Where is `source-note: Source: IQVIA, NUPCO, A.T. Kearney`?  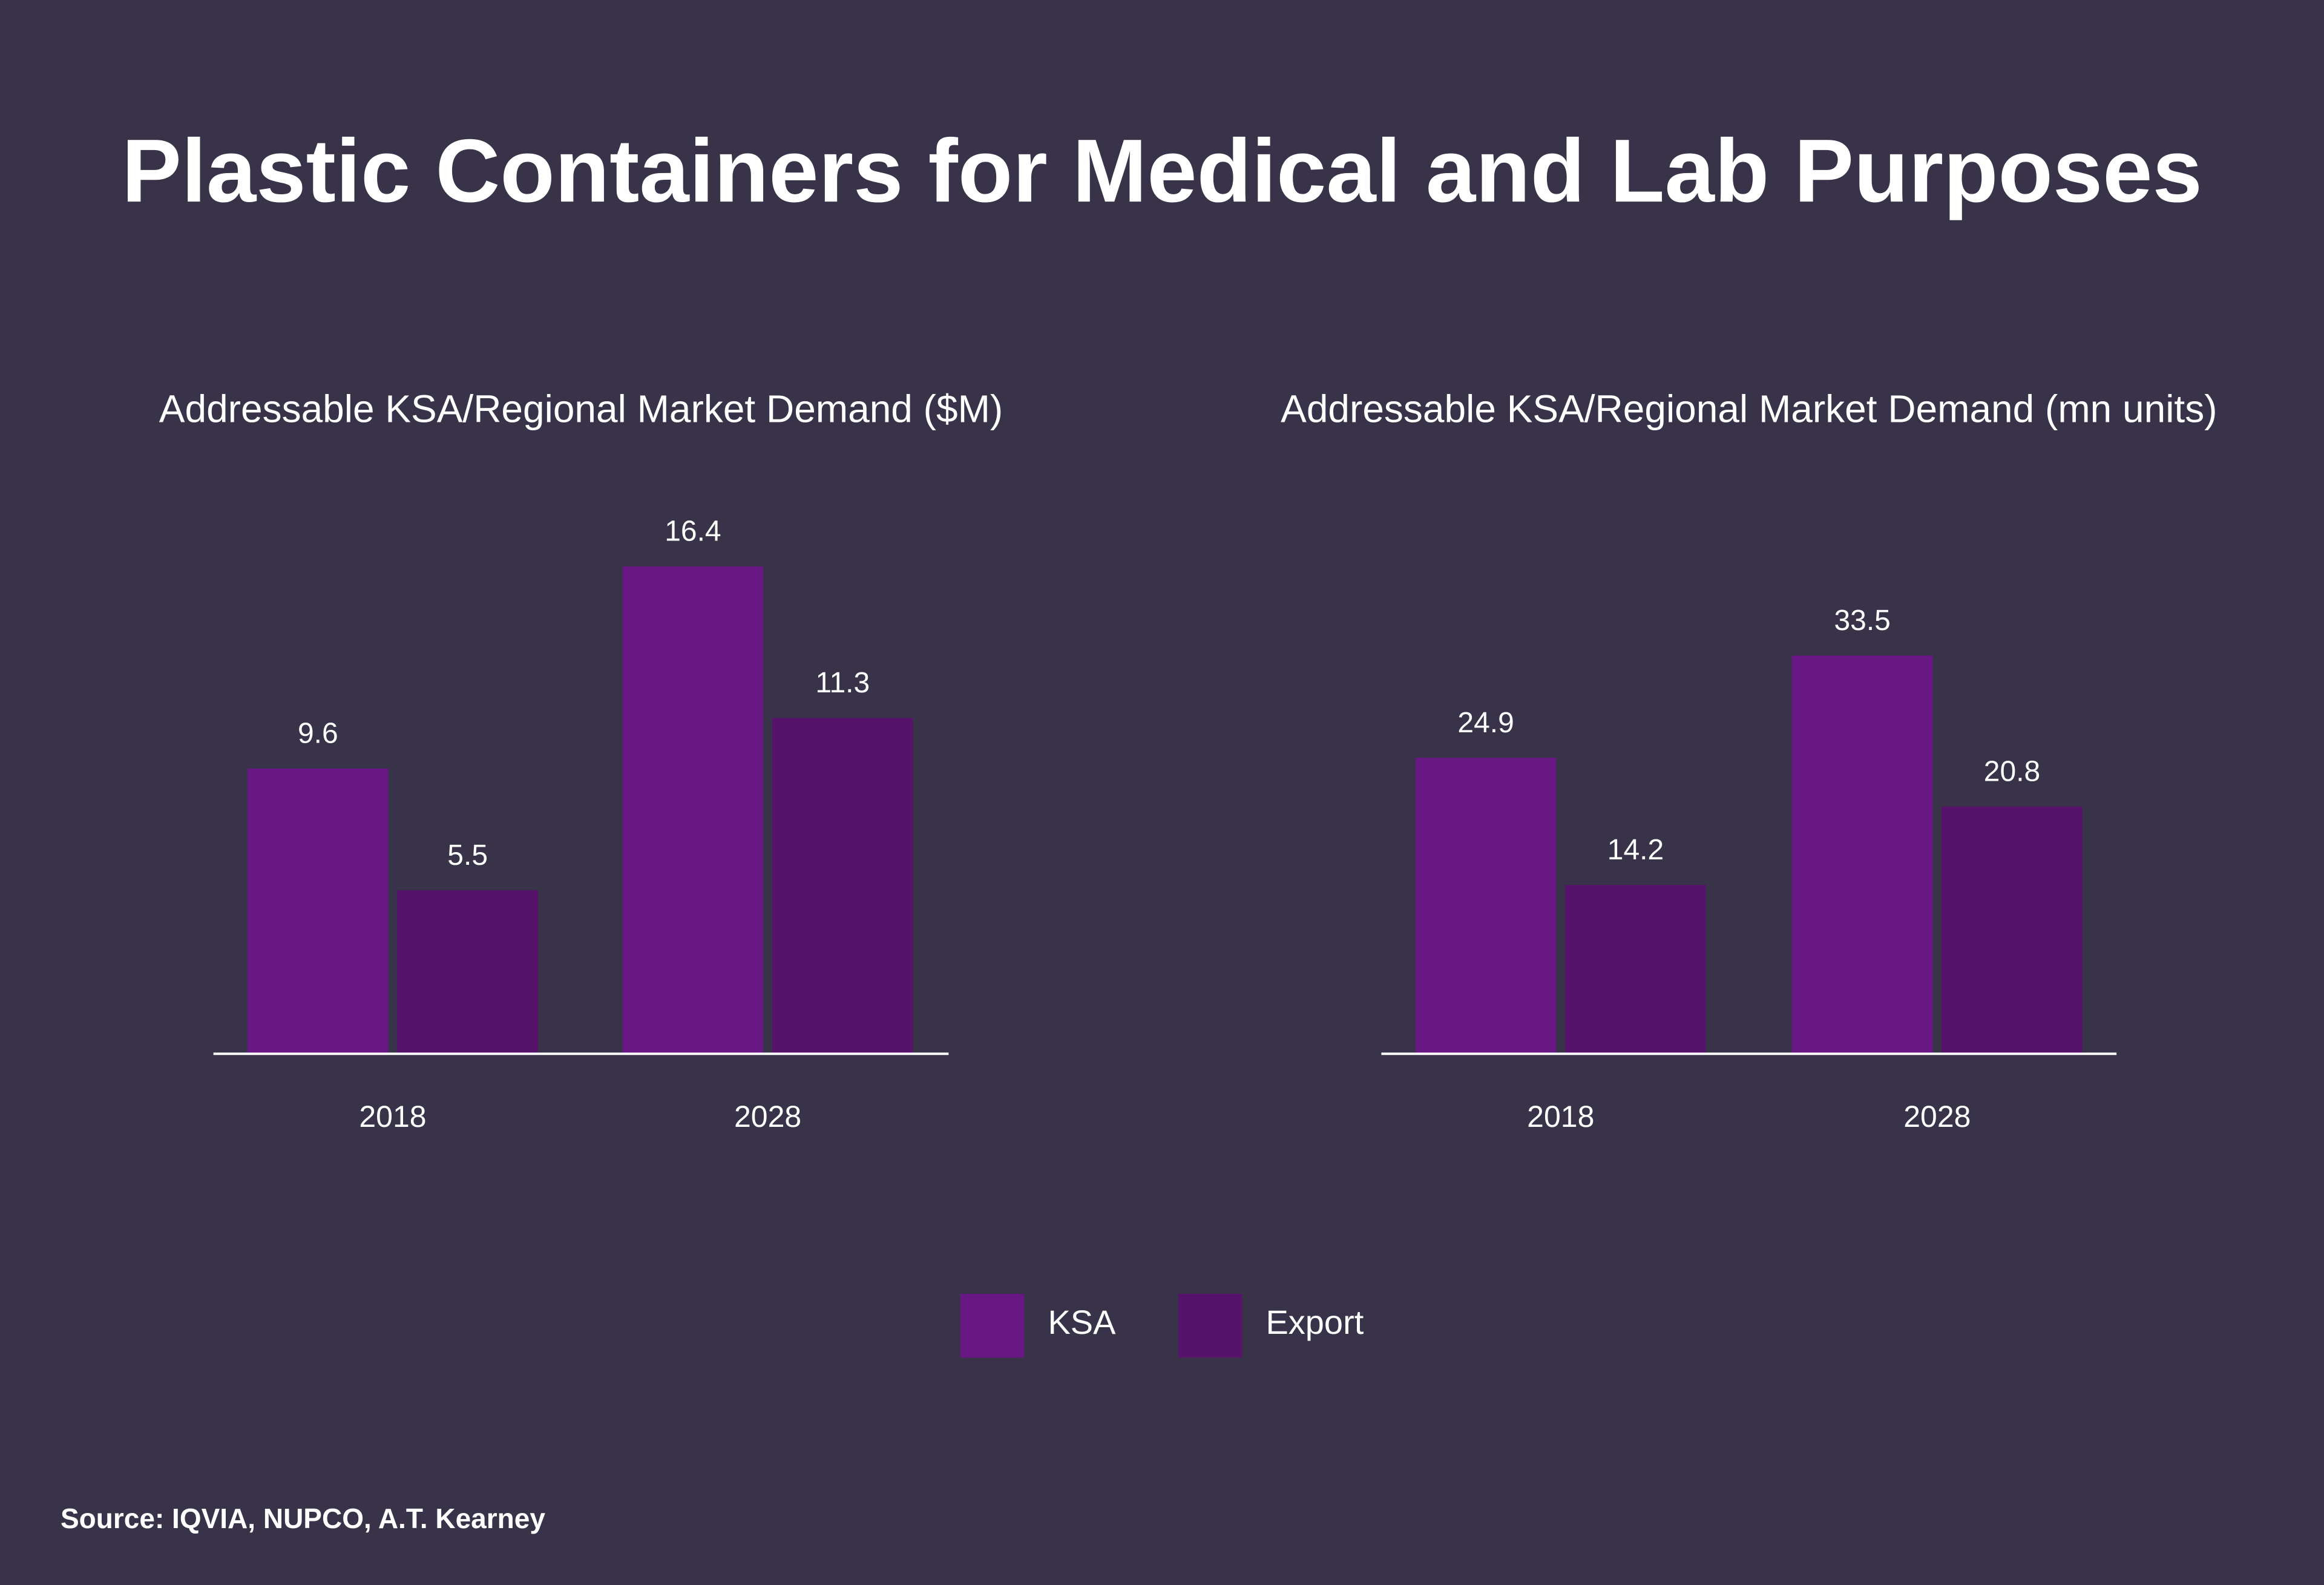 source-note: Source: IQVIA, NUPCO, A.T. Kearney is located at coordinates (303, 1518).